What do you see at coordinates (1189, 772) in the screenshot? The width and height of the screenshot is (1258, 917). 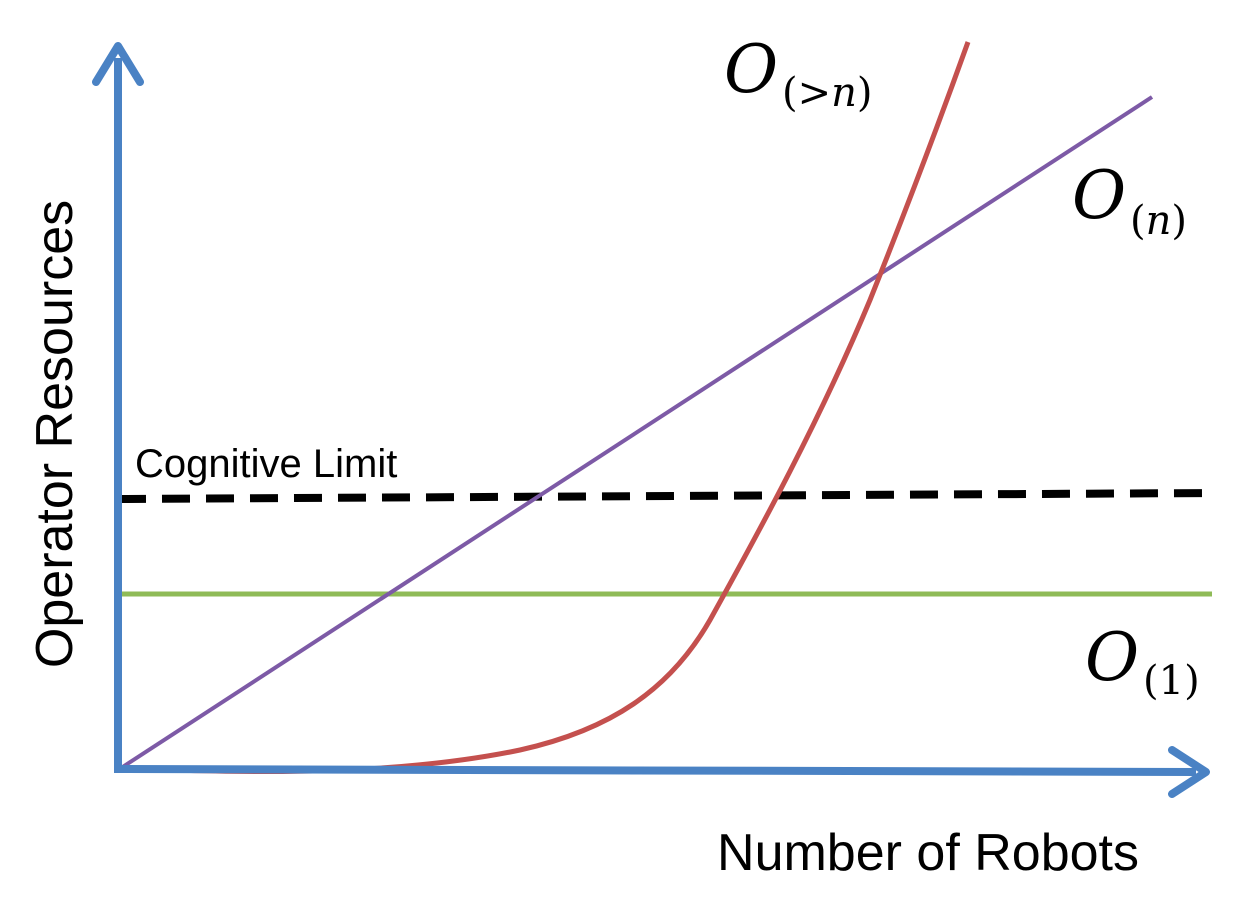 I see `x-axis-arrowhead` at bounding box center [1189, 772].